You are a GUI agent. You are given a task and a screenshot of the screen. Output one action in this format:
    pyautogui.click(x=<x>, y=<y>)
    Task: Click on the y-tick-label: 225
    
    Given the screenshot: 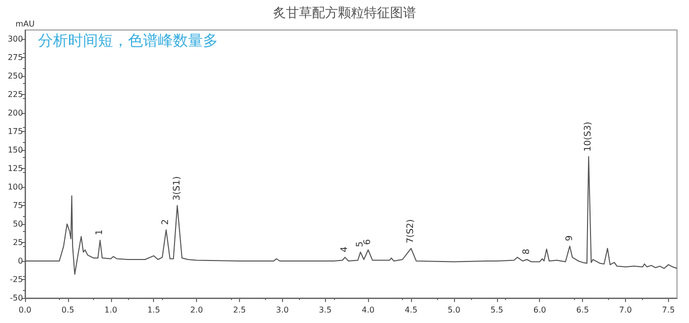 What is the action you would take?
    pyautogui.click(x=15, y=94)
    